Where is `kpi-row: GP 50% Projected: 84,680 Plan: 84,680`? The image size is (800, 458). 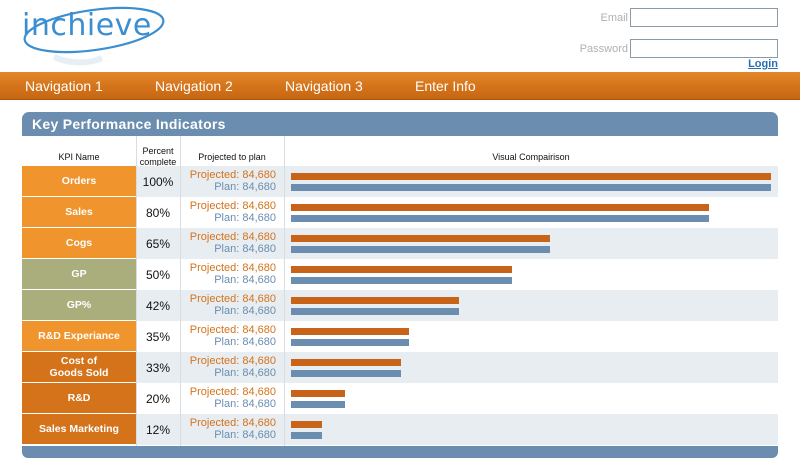 kpi-row: GP 50% Projected: 84,680 Plan: 84,680 is located at coordinates (400, 274).